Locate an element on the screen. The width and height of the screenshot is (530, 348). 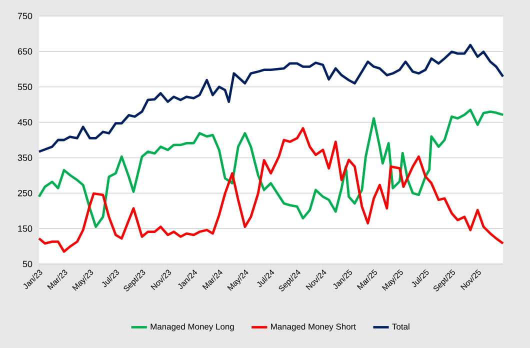
y-tick-label: 550 is located at coordinates (25, 87).